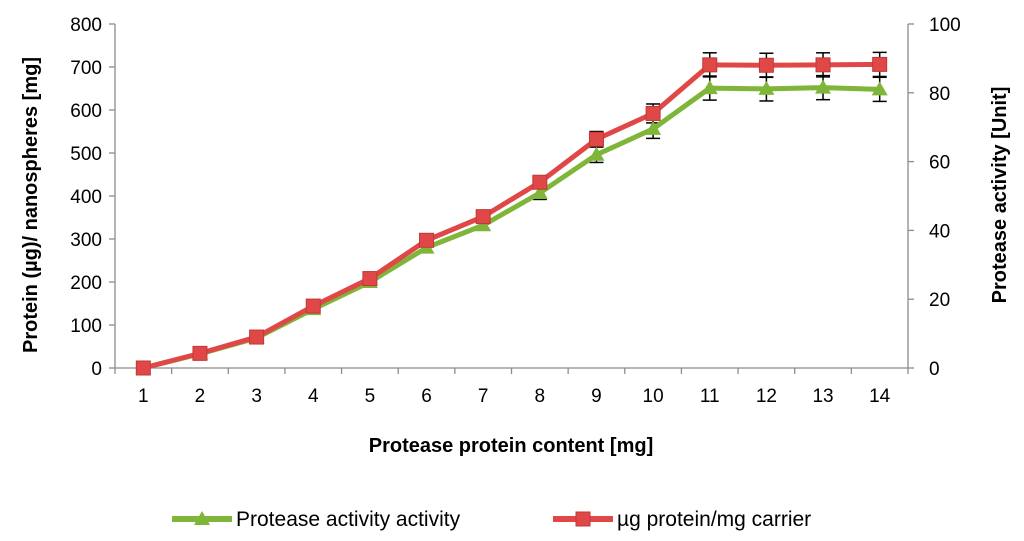 Image resolution: width=1024 pixels, height=541 pixels. Describe the element at coordinates (939, 300) in the screenshot. I see `y2-tick-label: 20` at that location.